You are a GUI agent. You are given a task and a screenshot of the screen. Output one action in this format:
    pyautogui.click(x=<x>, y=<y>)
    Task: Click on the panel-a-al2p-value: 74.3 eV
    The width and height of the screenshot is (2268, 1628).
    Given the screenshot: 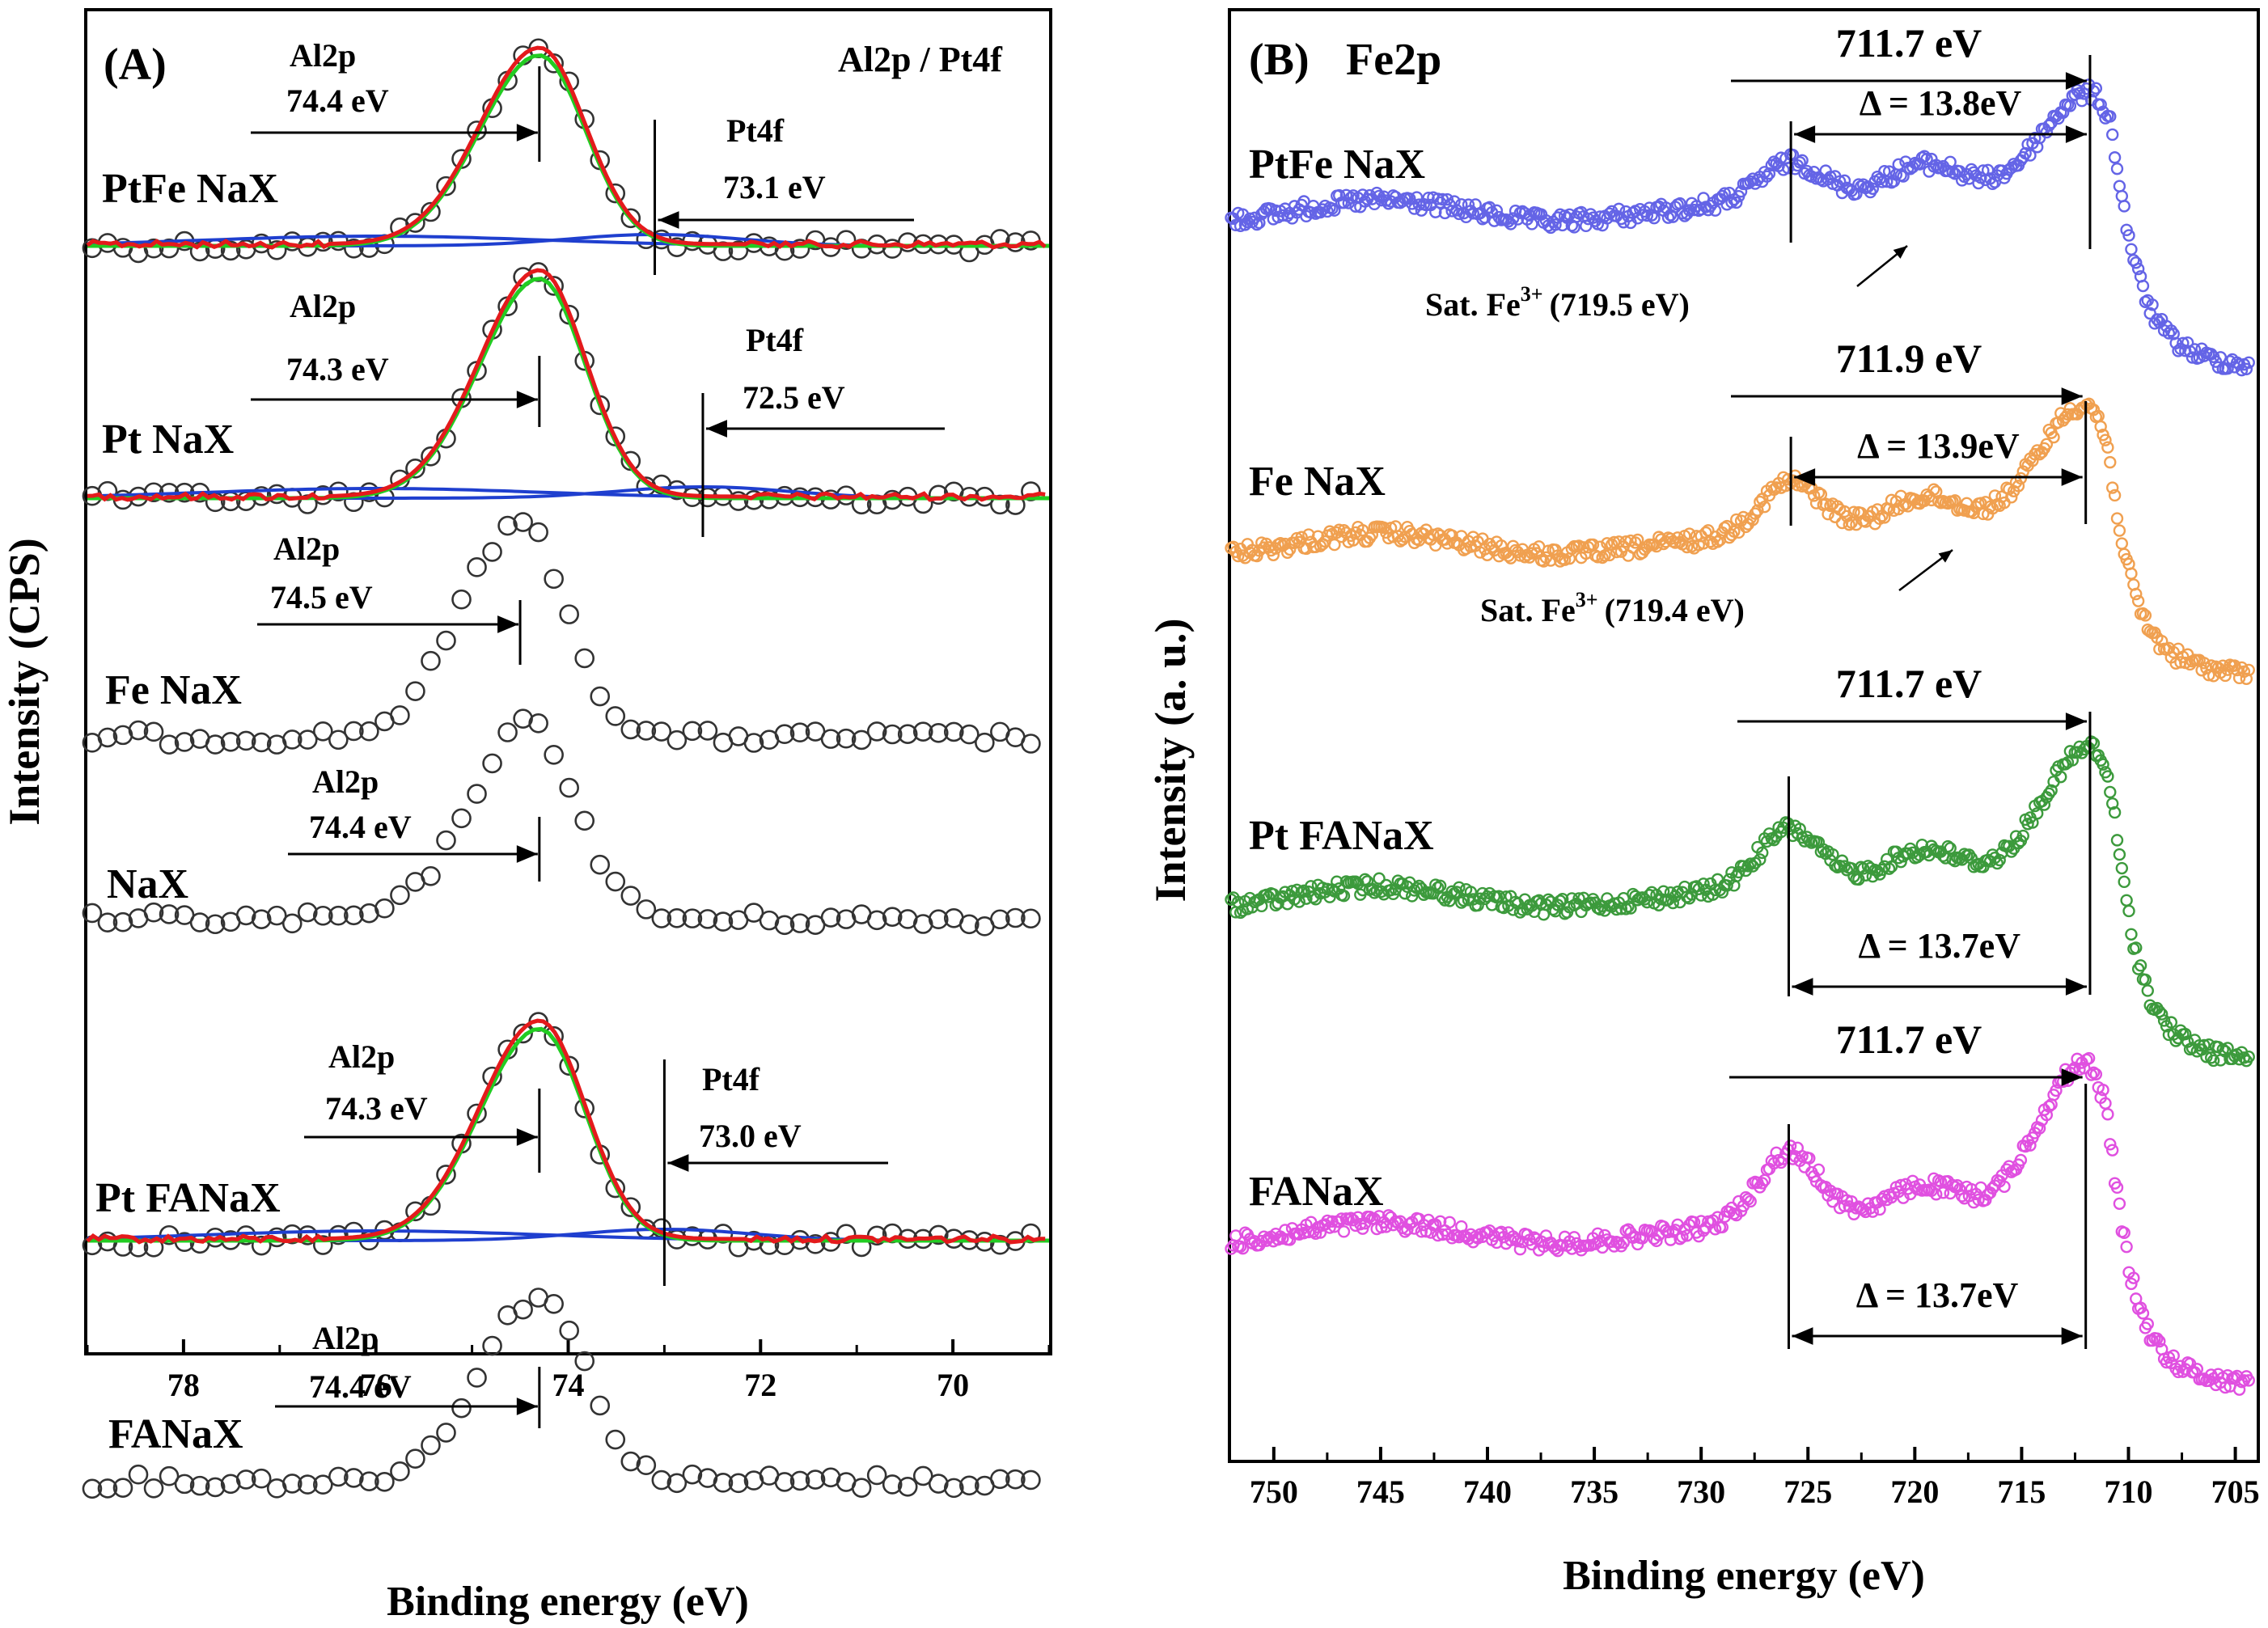 What is the action you would take?
    pyautogui.click(x=338, y=369)
    